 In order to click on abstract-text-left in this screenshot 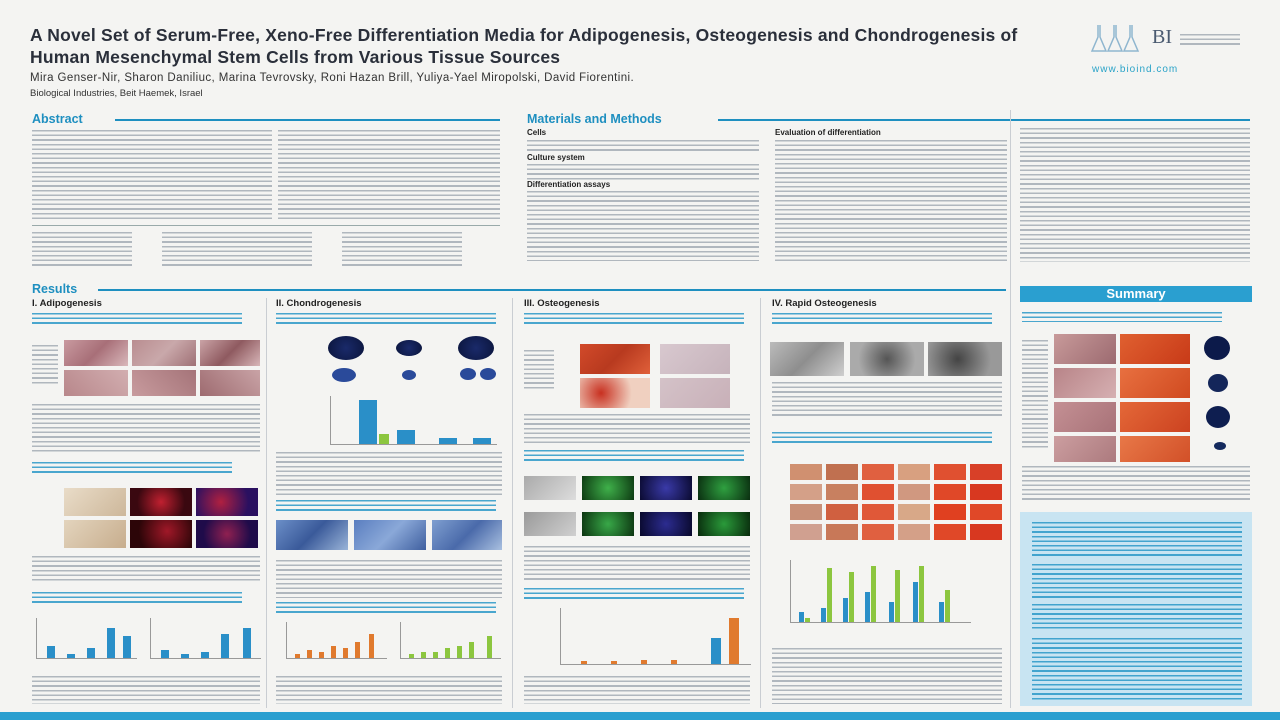, I will do `click(152, 176)`.